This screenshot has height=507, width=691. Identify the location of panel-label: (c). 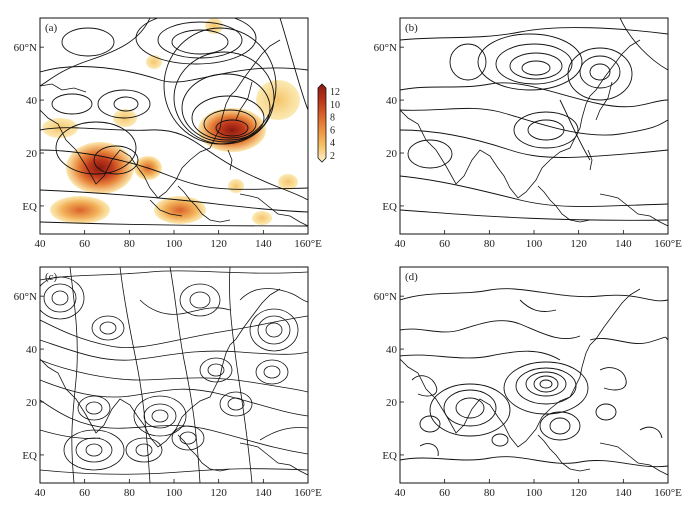
(51, 277).